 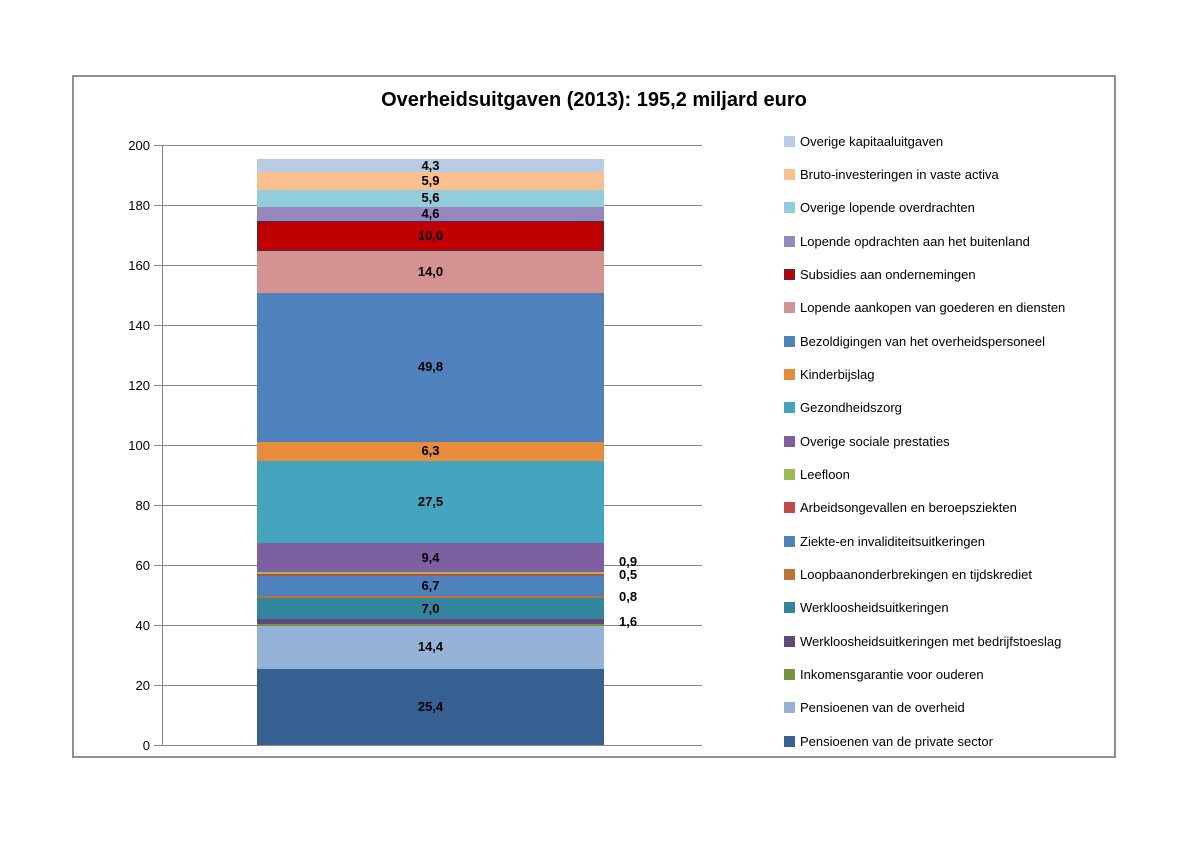 I want to click on legend-label: Overige sociale prestaties, so click(x=875, y=441).